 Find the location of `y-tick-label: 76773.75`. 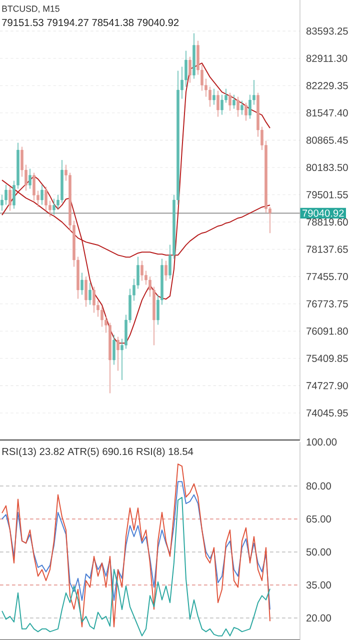

y-tick-label: 76773.75 is located at coordinates (327, 304).